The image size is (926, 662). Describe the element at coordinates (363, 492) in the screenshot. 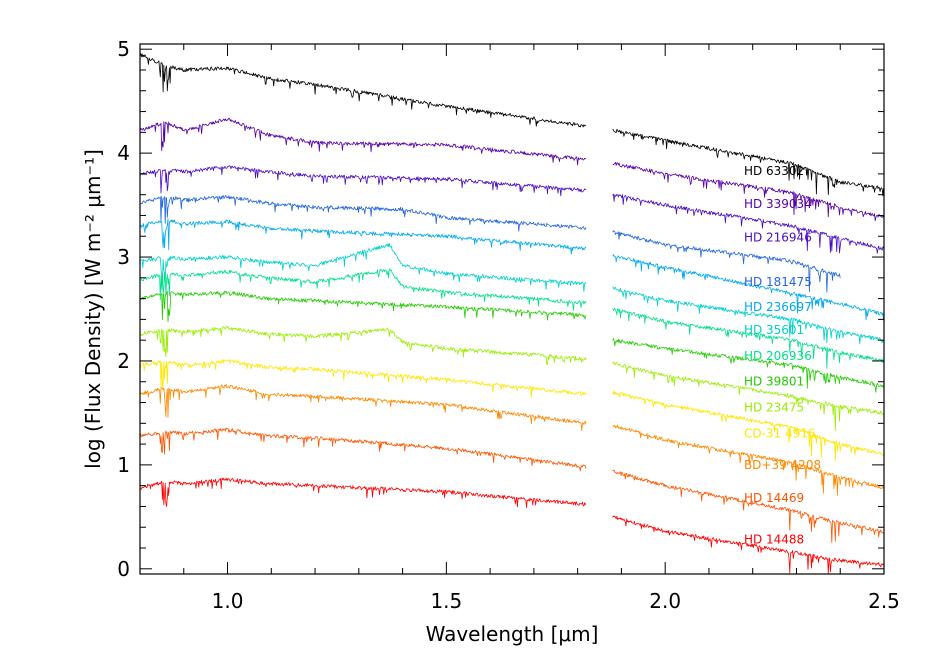

I see `series-line-hd-14488-seg0` at that location.